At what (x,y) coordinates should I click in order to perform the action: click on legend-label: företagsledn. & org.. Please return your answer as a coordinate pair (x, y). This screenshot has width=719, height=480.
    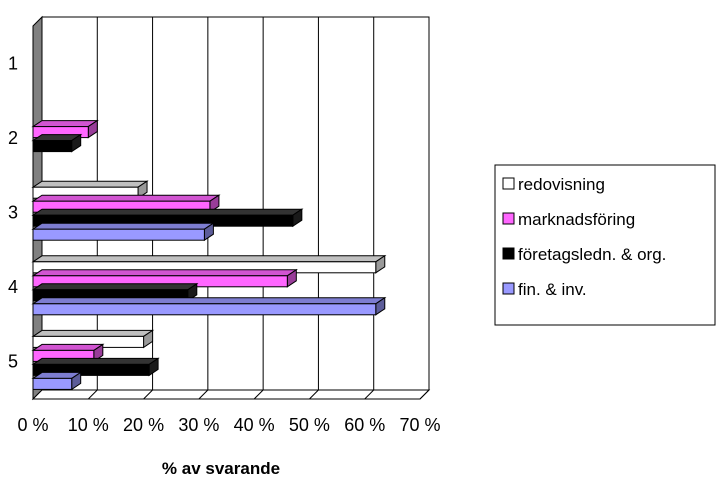
    Looking at the image, I should click on (592, 254).